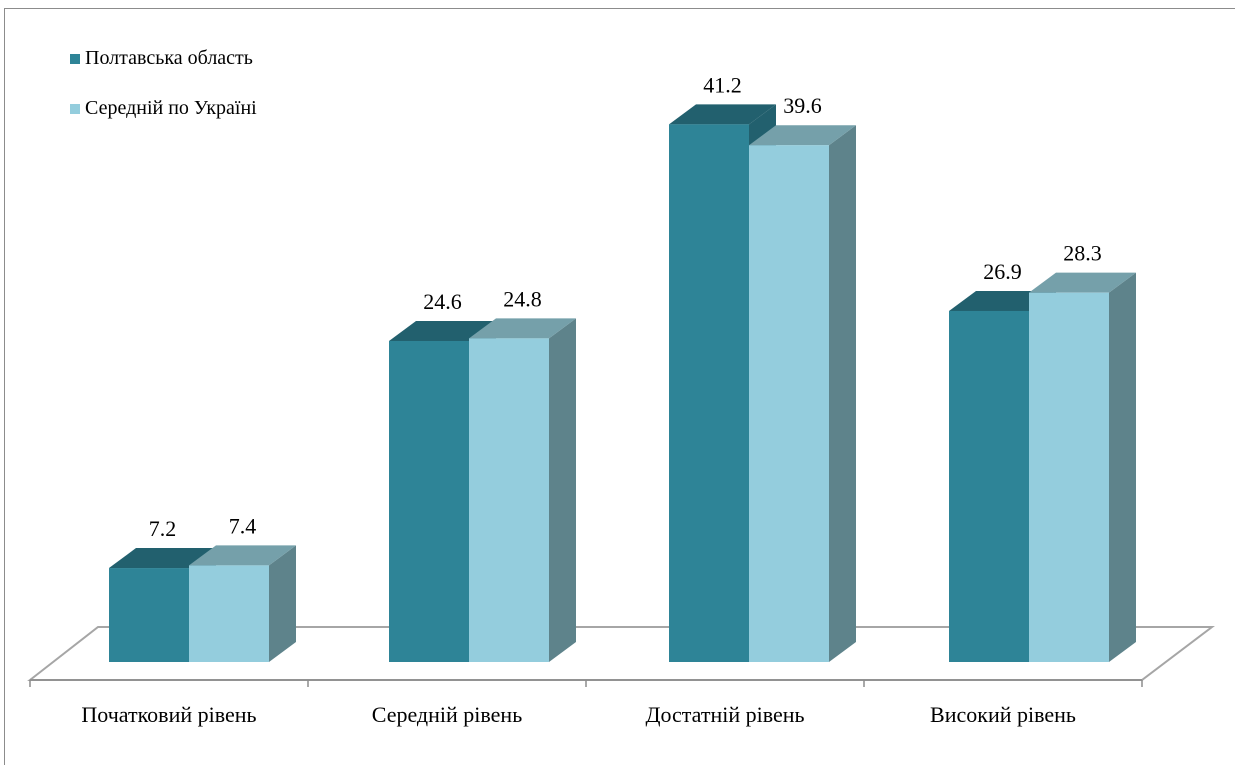 The width and height of the screenshot is (1235, 765). Describe the element at coordinates (442, 330) in the screenshot. I see `bar-top-s0-c1` at that location.